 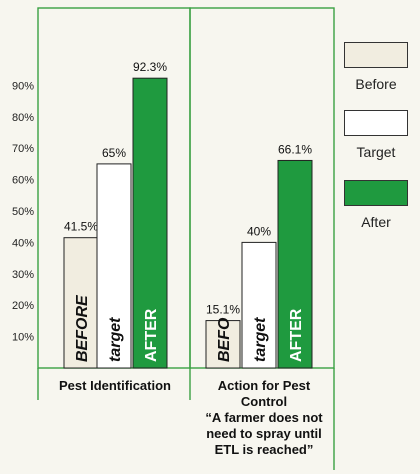 I want to click on bar-word: BEFORE, so click(x=82, y=328).